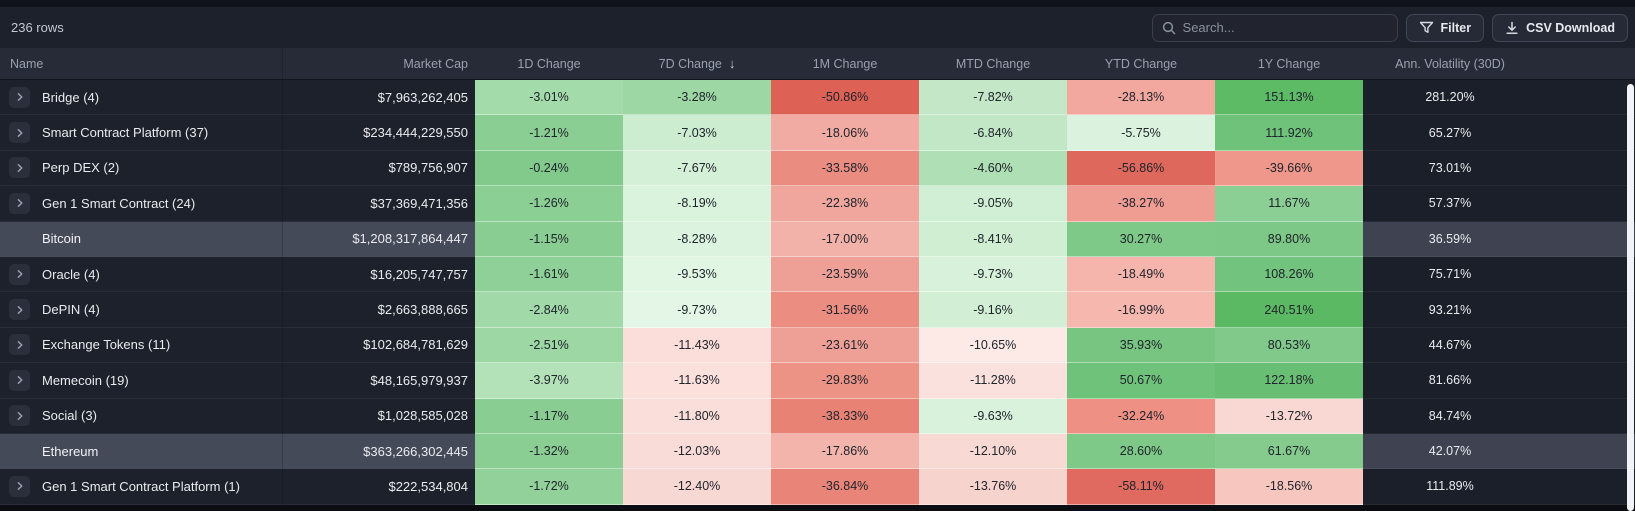 The height and width of the screenshot is (511, 1635). I want to click on header-mtd-change: MTD Change, so click(993, 63).